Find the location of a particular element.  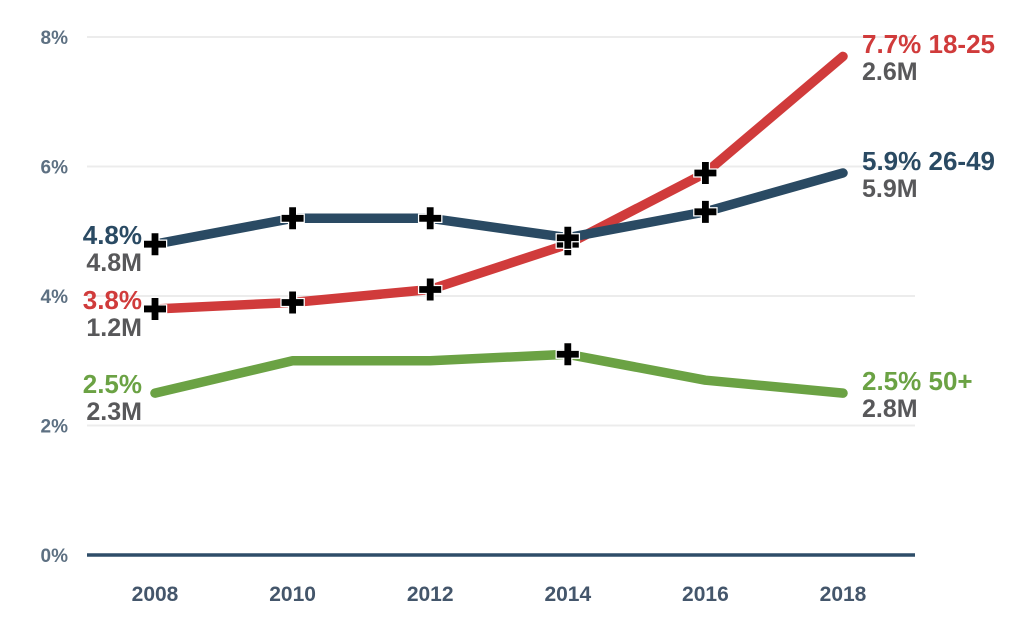

series-end-label-50+: 2.5% 50+ 2.8M is located at coordinates (917, 395).